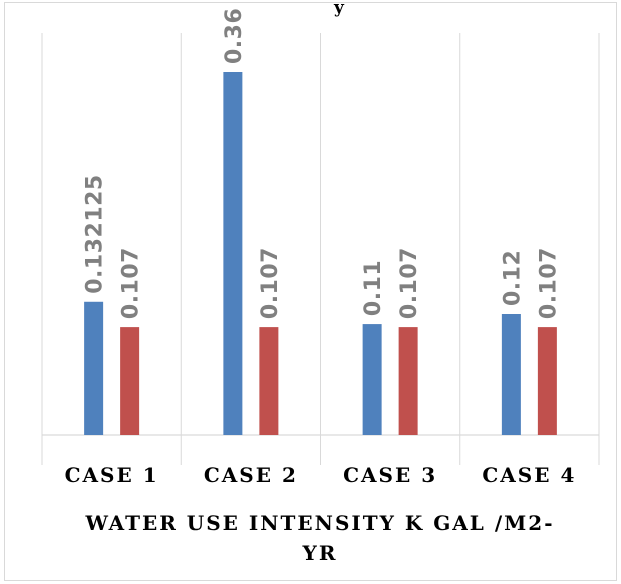 The height and width of the screenshot is (584, 621). Describe the element at coordinates (320, 553) in the screenshot. I see `x-axis-title-line: YR` at that location.